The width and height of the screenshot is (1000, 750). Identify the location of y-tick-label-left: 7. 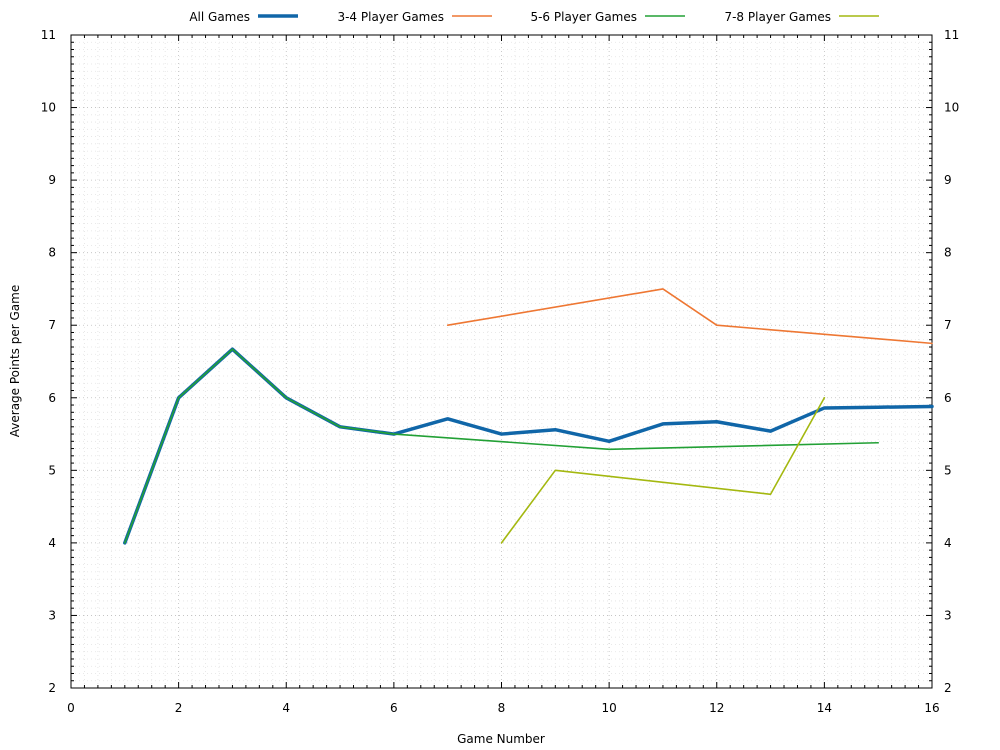
(52, 325).